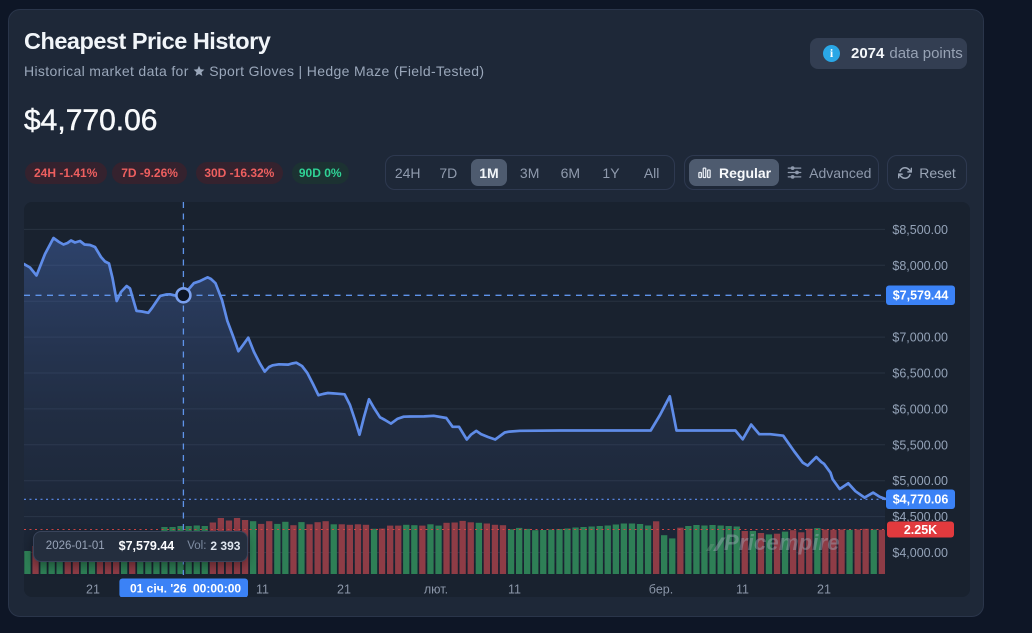  Describe the element at coordinates (920, 230) in the screenshot. I see `svg-text: $8,500.00` at that location.